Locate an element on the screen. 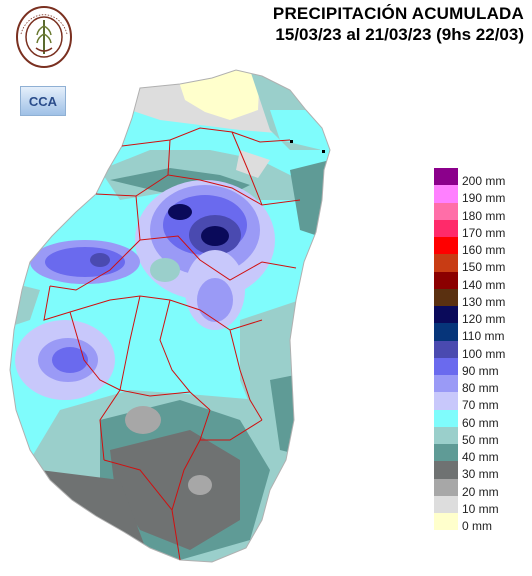  legend-label: 130 mm is located at coordinates (484, 301).